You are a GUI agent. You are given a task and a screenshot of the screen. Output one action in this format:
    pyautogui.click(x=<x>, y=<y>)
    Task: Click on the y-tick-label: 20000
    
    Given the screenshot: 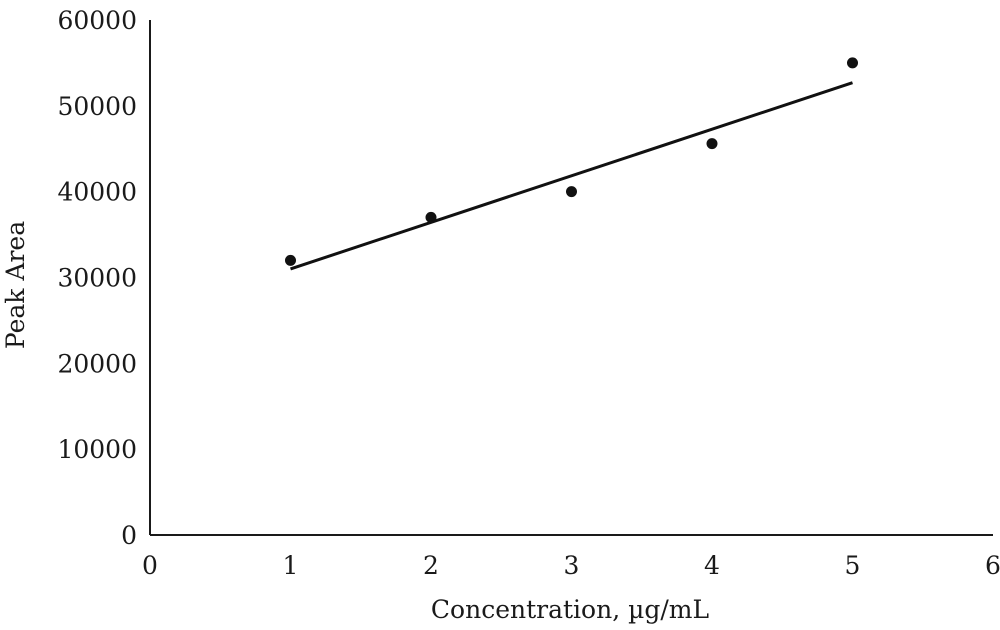 What is the action you would take?
    pyautogui.click(x=97, y=363)
    